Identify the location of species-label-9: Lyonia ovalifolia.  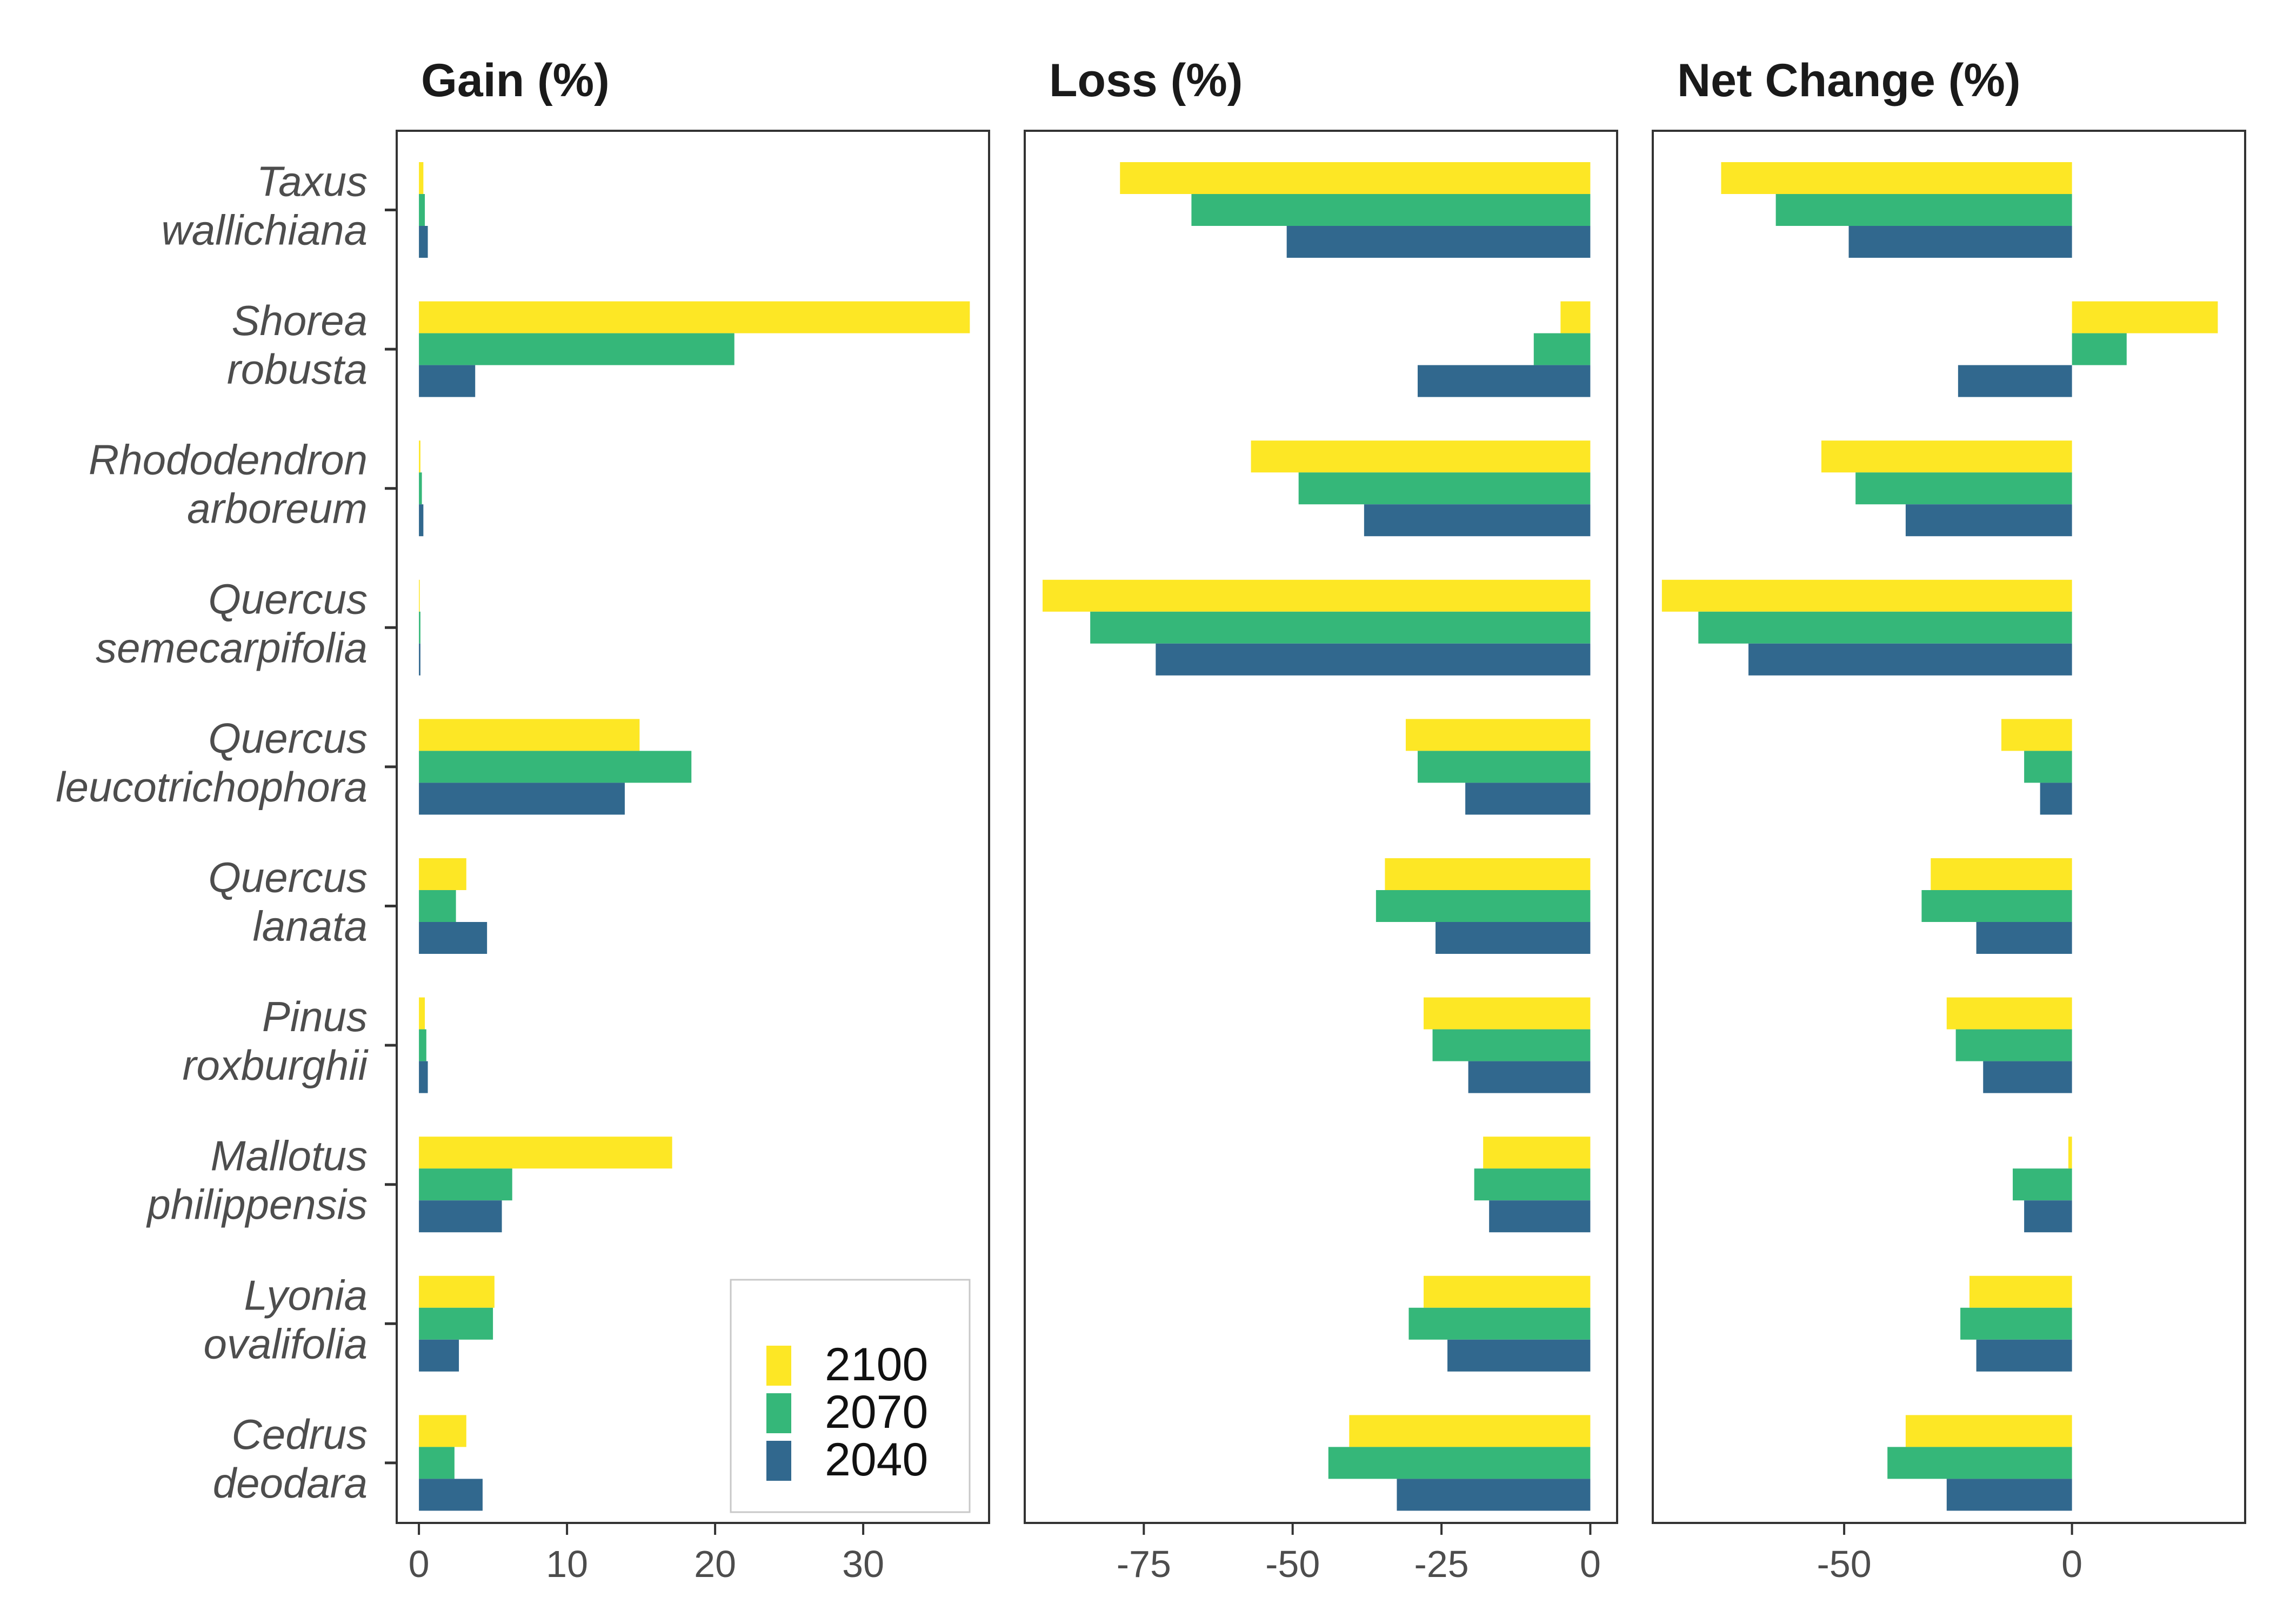
(285, 1319).